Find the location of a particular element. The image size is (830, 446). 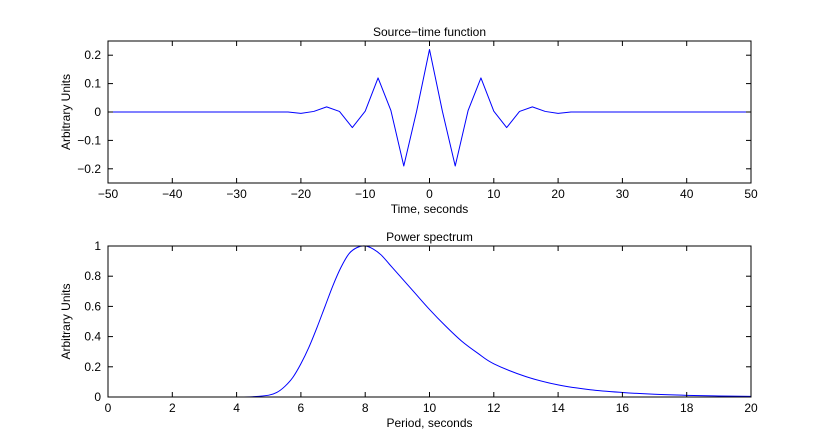

y-tick-label: 0.1 is located at coordinates (92, 84).